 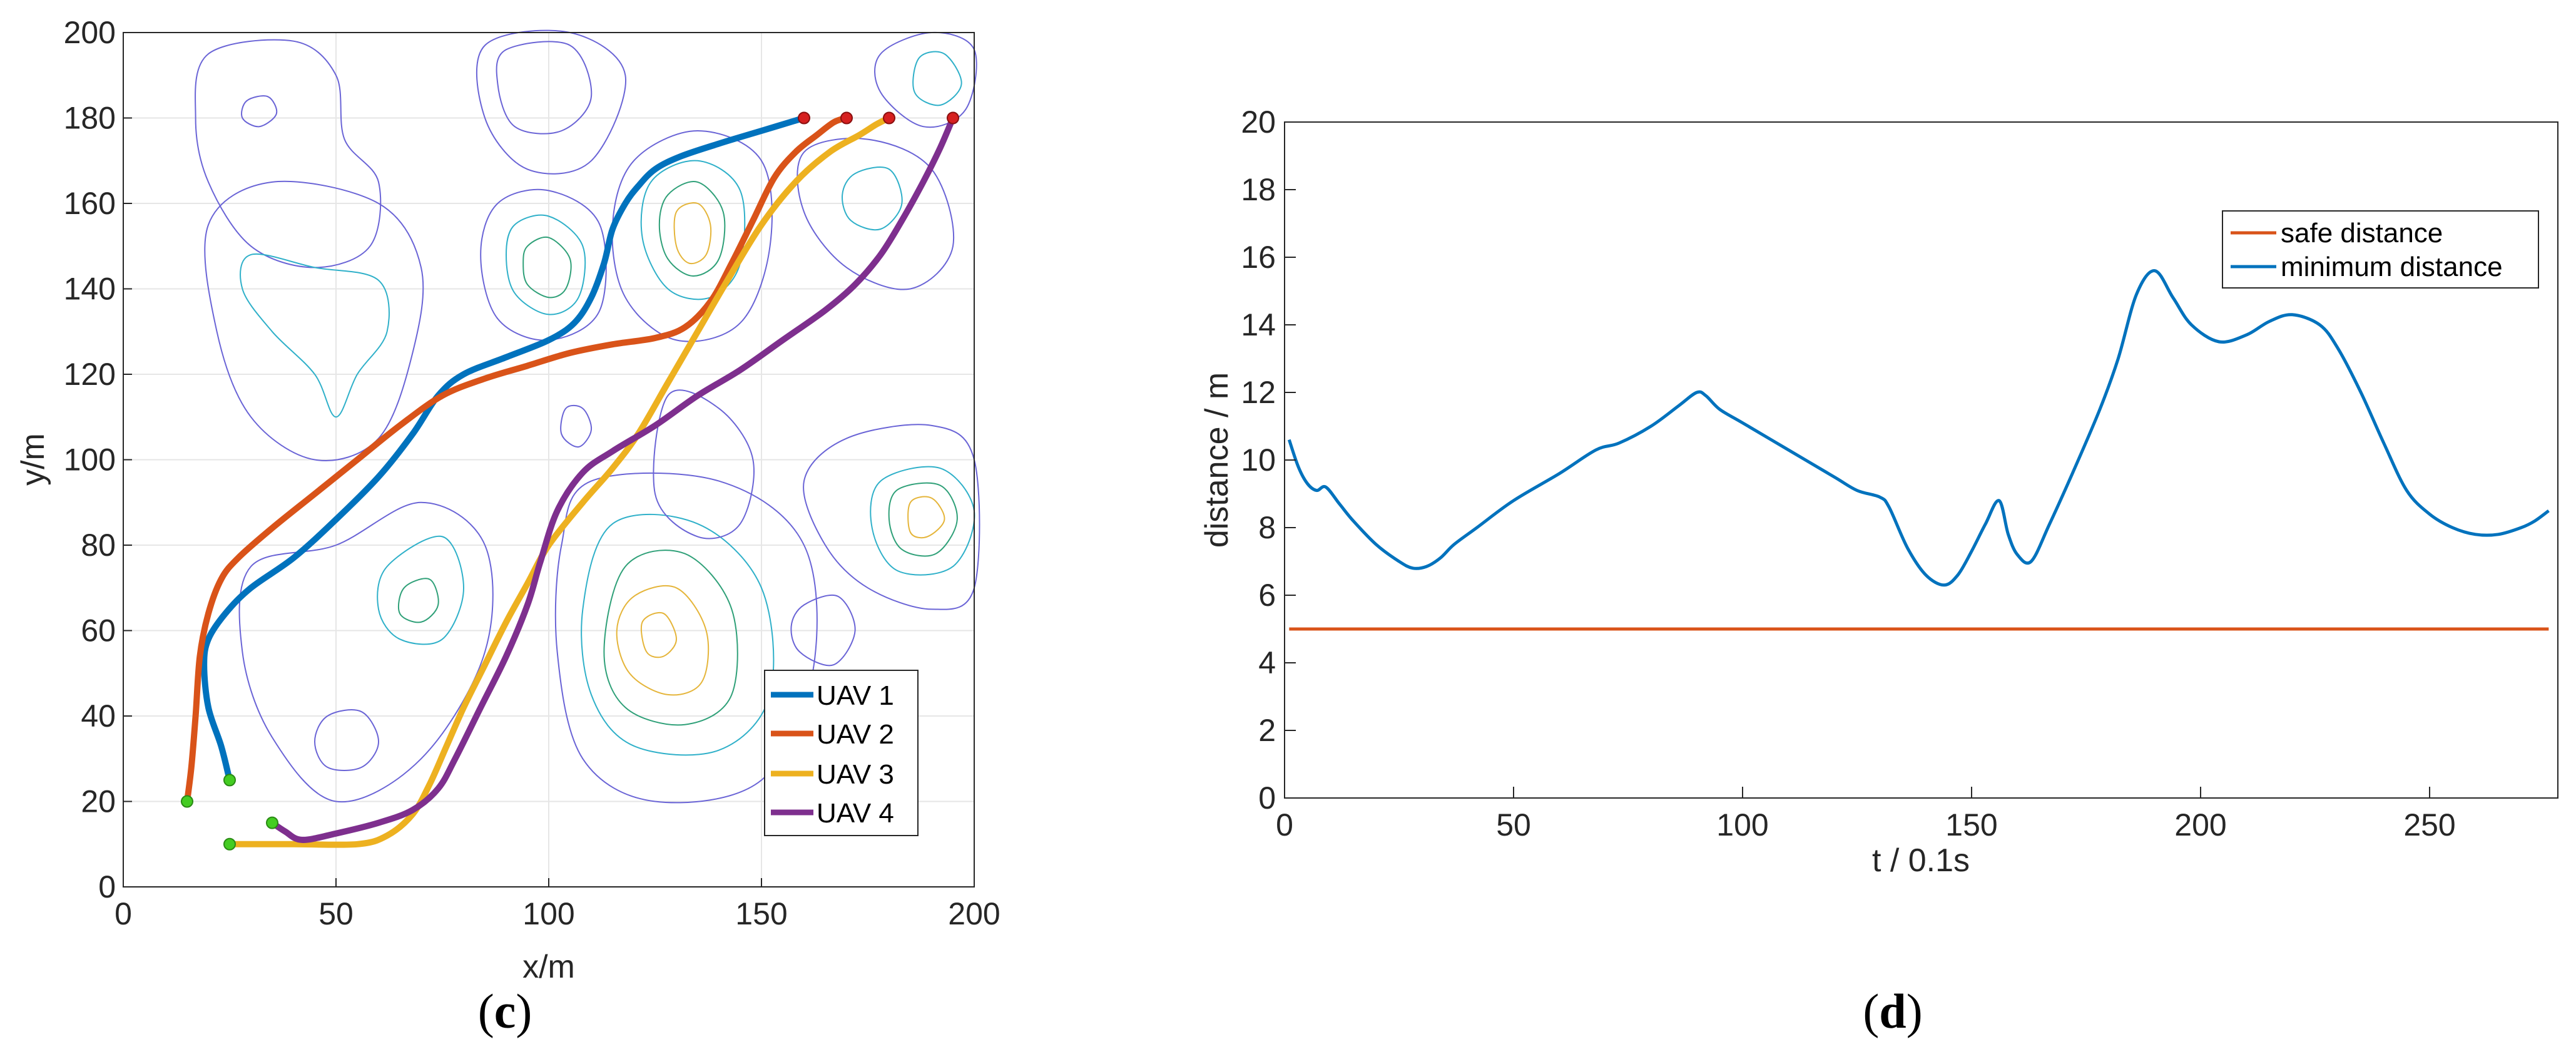 What do you see at coordinates (1971, 824) in the screenshot?
I see `distance-x-tick-label: 150` at bounding box center [1971, 824].